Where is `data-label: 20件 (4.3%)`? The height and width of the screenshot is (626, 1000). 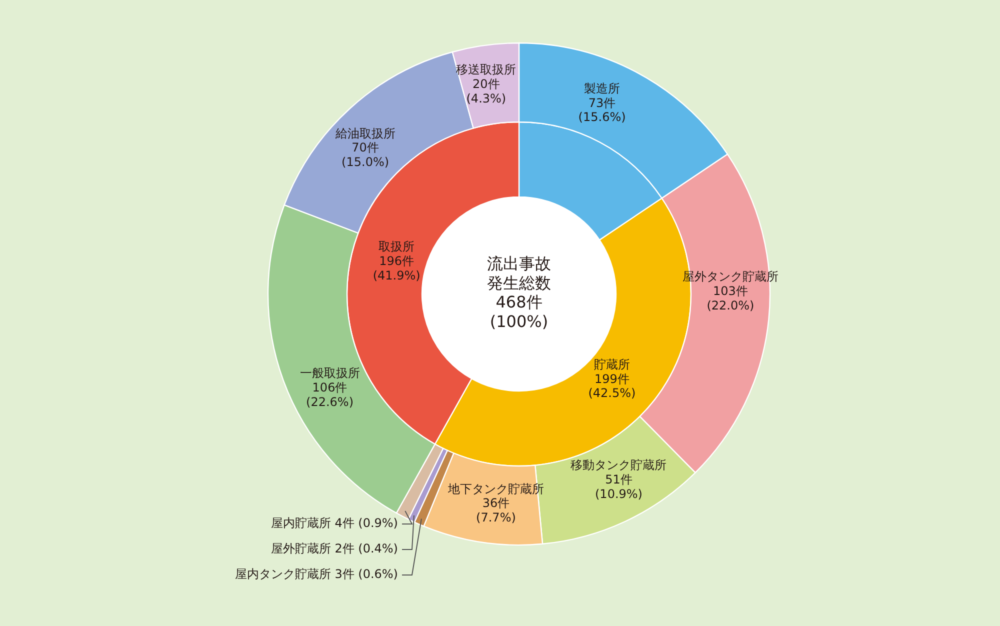 data-label: 20件 (4.3%) is located at coordinates (486, 91).